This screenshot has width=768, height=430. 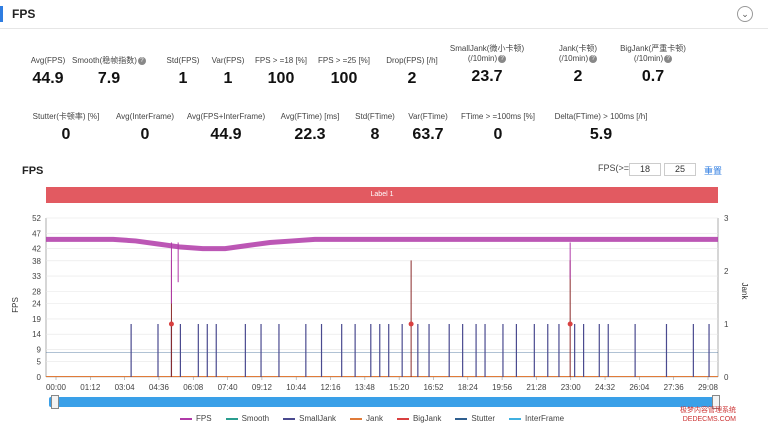 I want to click on x-tick-label: 15:20, so click(x=399, y=387).